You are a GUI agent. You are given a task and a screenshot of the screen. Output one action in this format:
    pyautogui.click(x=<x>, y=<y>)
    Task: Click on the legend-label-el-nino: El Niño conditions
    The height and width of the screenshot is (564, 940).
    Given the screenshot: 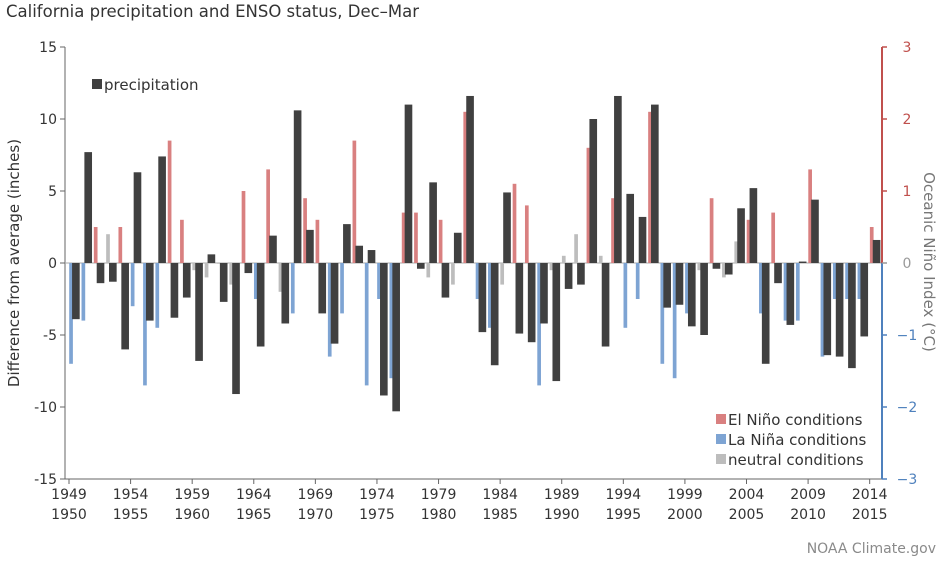 What is the action you would take?
    pyautogui.click(x=795, y=420)
    